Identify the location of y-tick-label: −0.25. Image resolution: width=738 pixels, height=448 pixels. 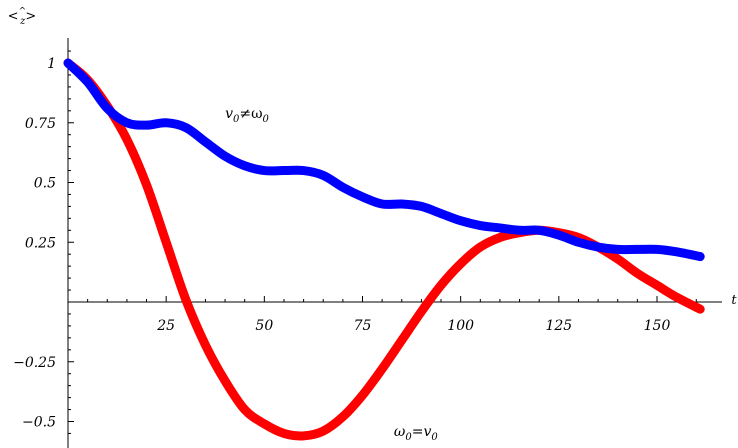
(34, 363).